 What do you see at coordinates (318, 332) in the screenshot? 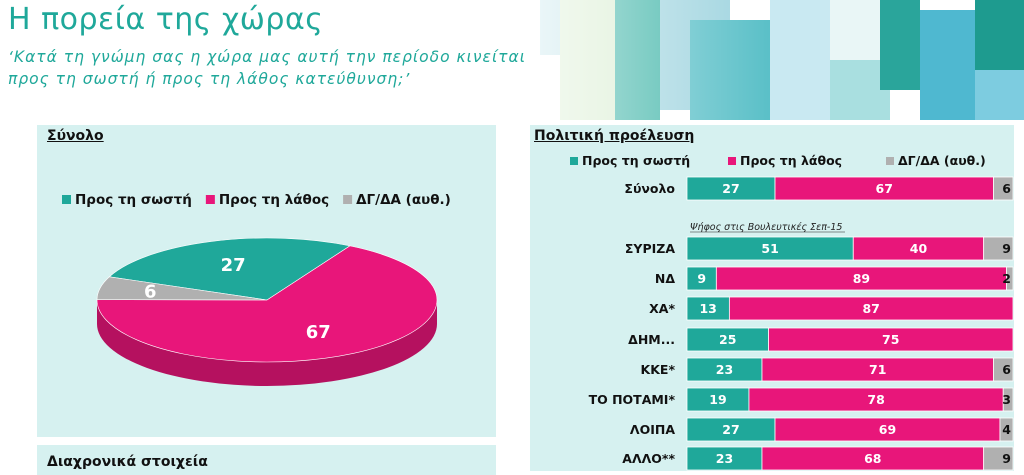
I see `pie-data-label: 67` at bounding box center [318, 332].